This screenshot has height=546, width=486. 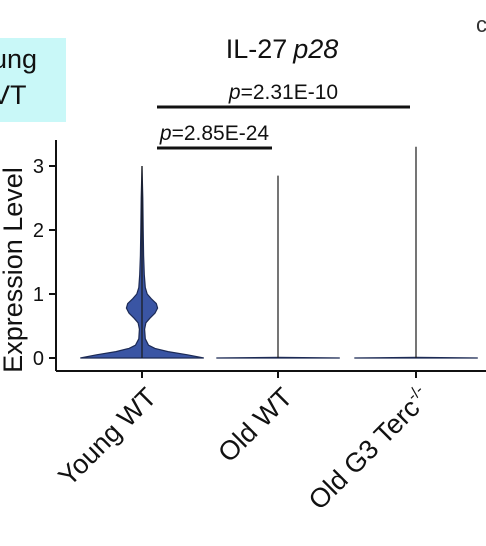 I want to click on legend-line-1: ung, so click(x=19, y=59).